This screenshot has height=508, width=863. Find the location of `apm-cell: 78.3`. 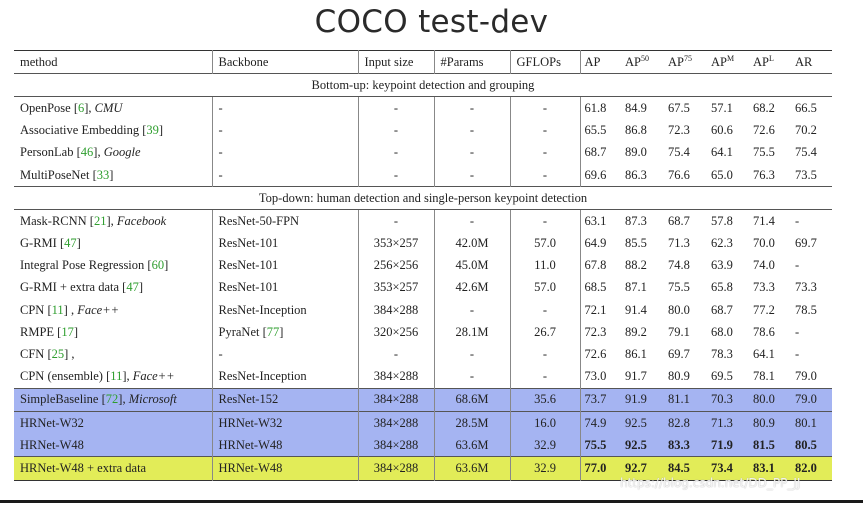

apm-cell: 78.3 is located at coordinates (722, 354).